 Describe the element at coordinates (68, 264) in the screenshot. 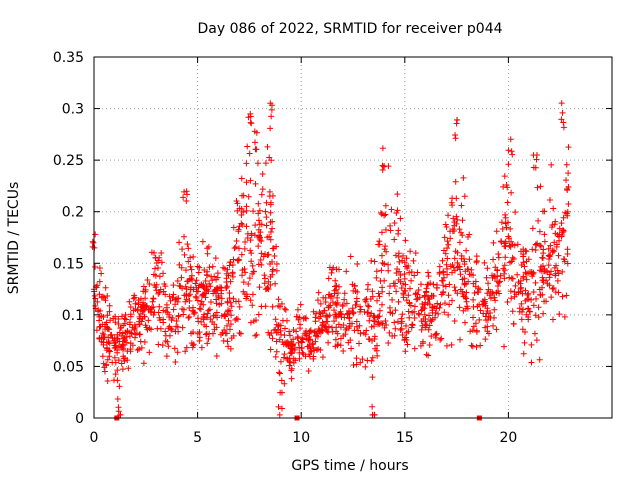

I see `y-tick-label: 0.15` at that location.